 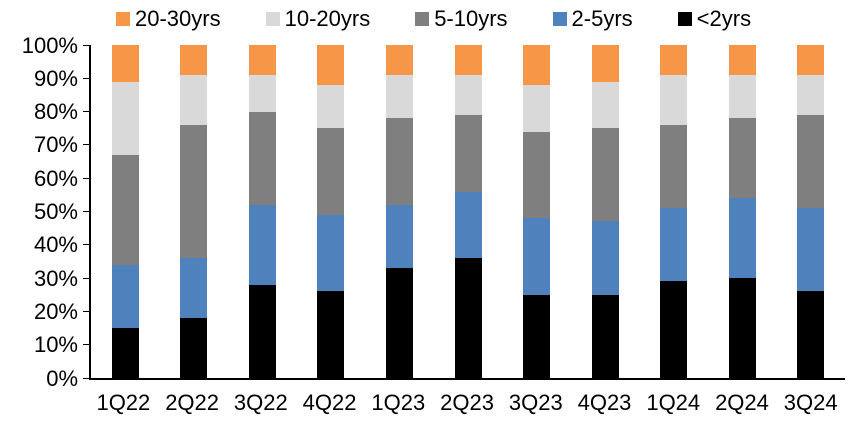 I want to click on y-axis-labels: 0% 10% 20% 30% 40% 50% 60% 70% 80% 90% 100%, so click(x=39, y=211).